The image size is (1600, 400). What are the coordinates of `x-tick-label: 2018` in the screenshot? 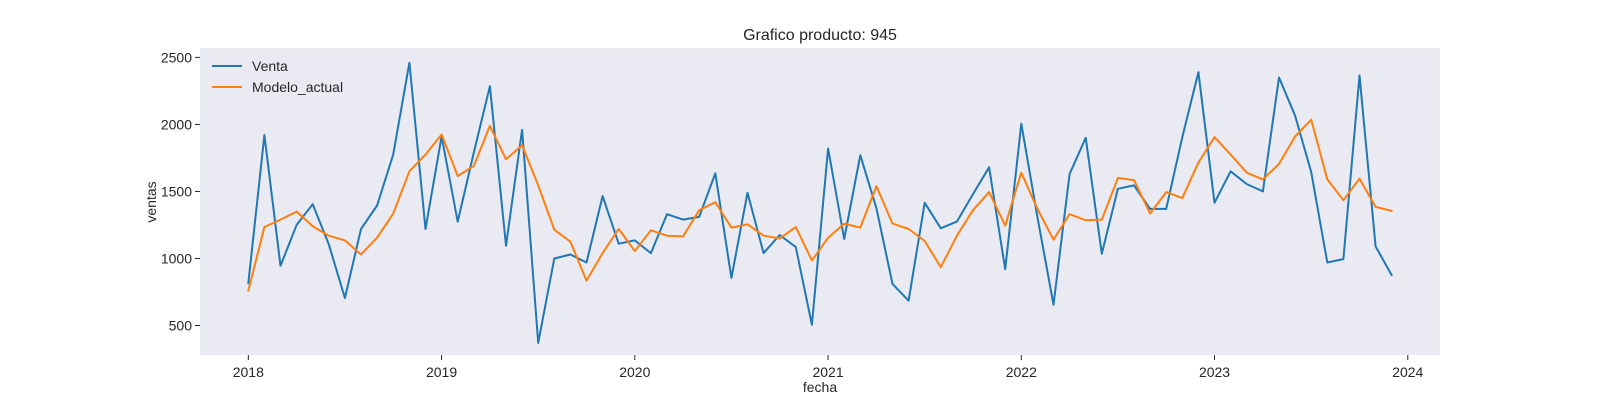 It's located at (248, 372).